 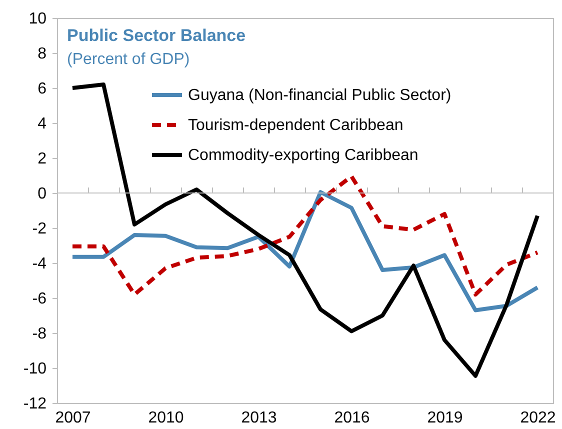 I want to click on y-tick-label: 0, so click(x=42, y=194).